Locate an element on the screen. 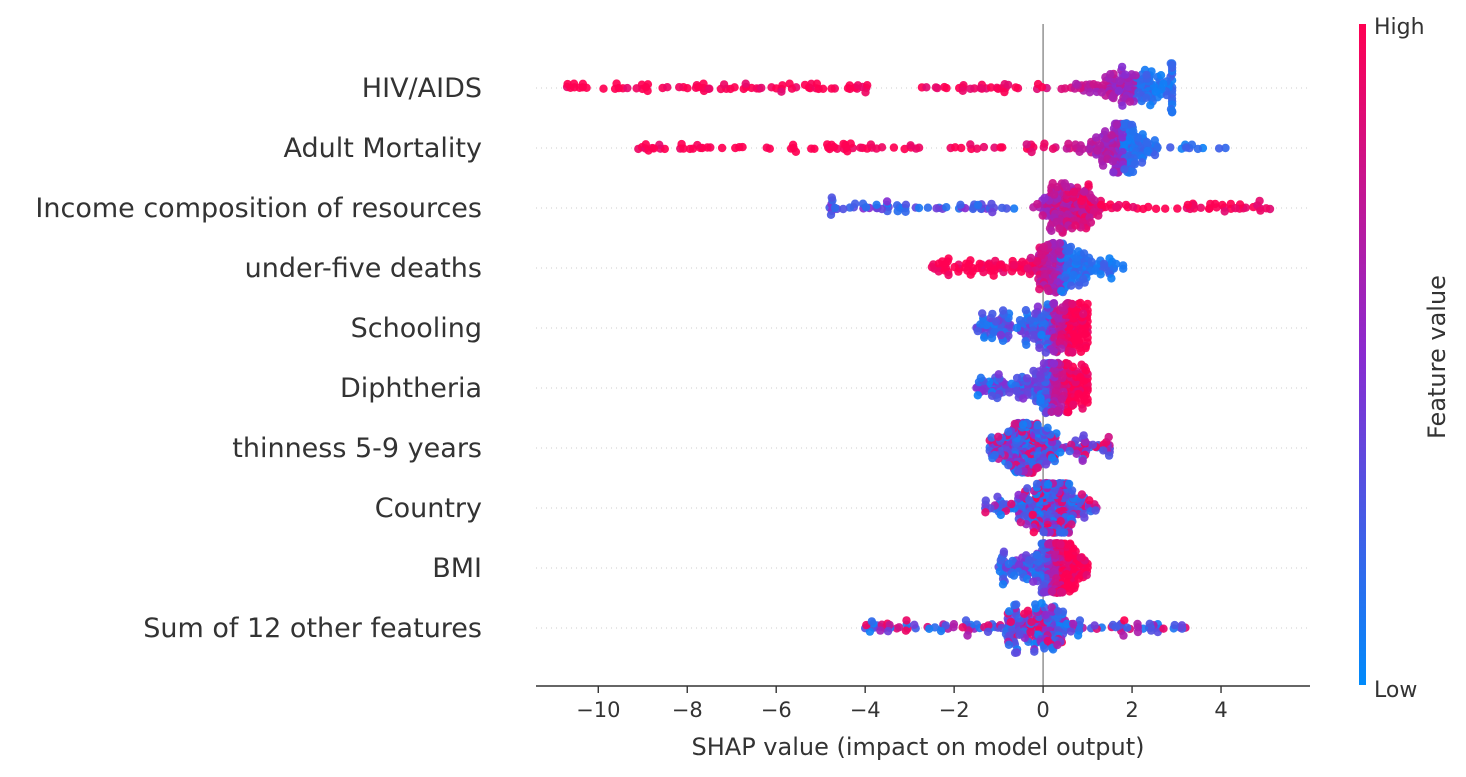 This screenshot has width=1466, height=777. x-tick-label: 2 is located at coordinates (1131, 710).